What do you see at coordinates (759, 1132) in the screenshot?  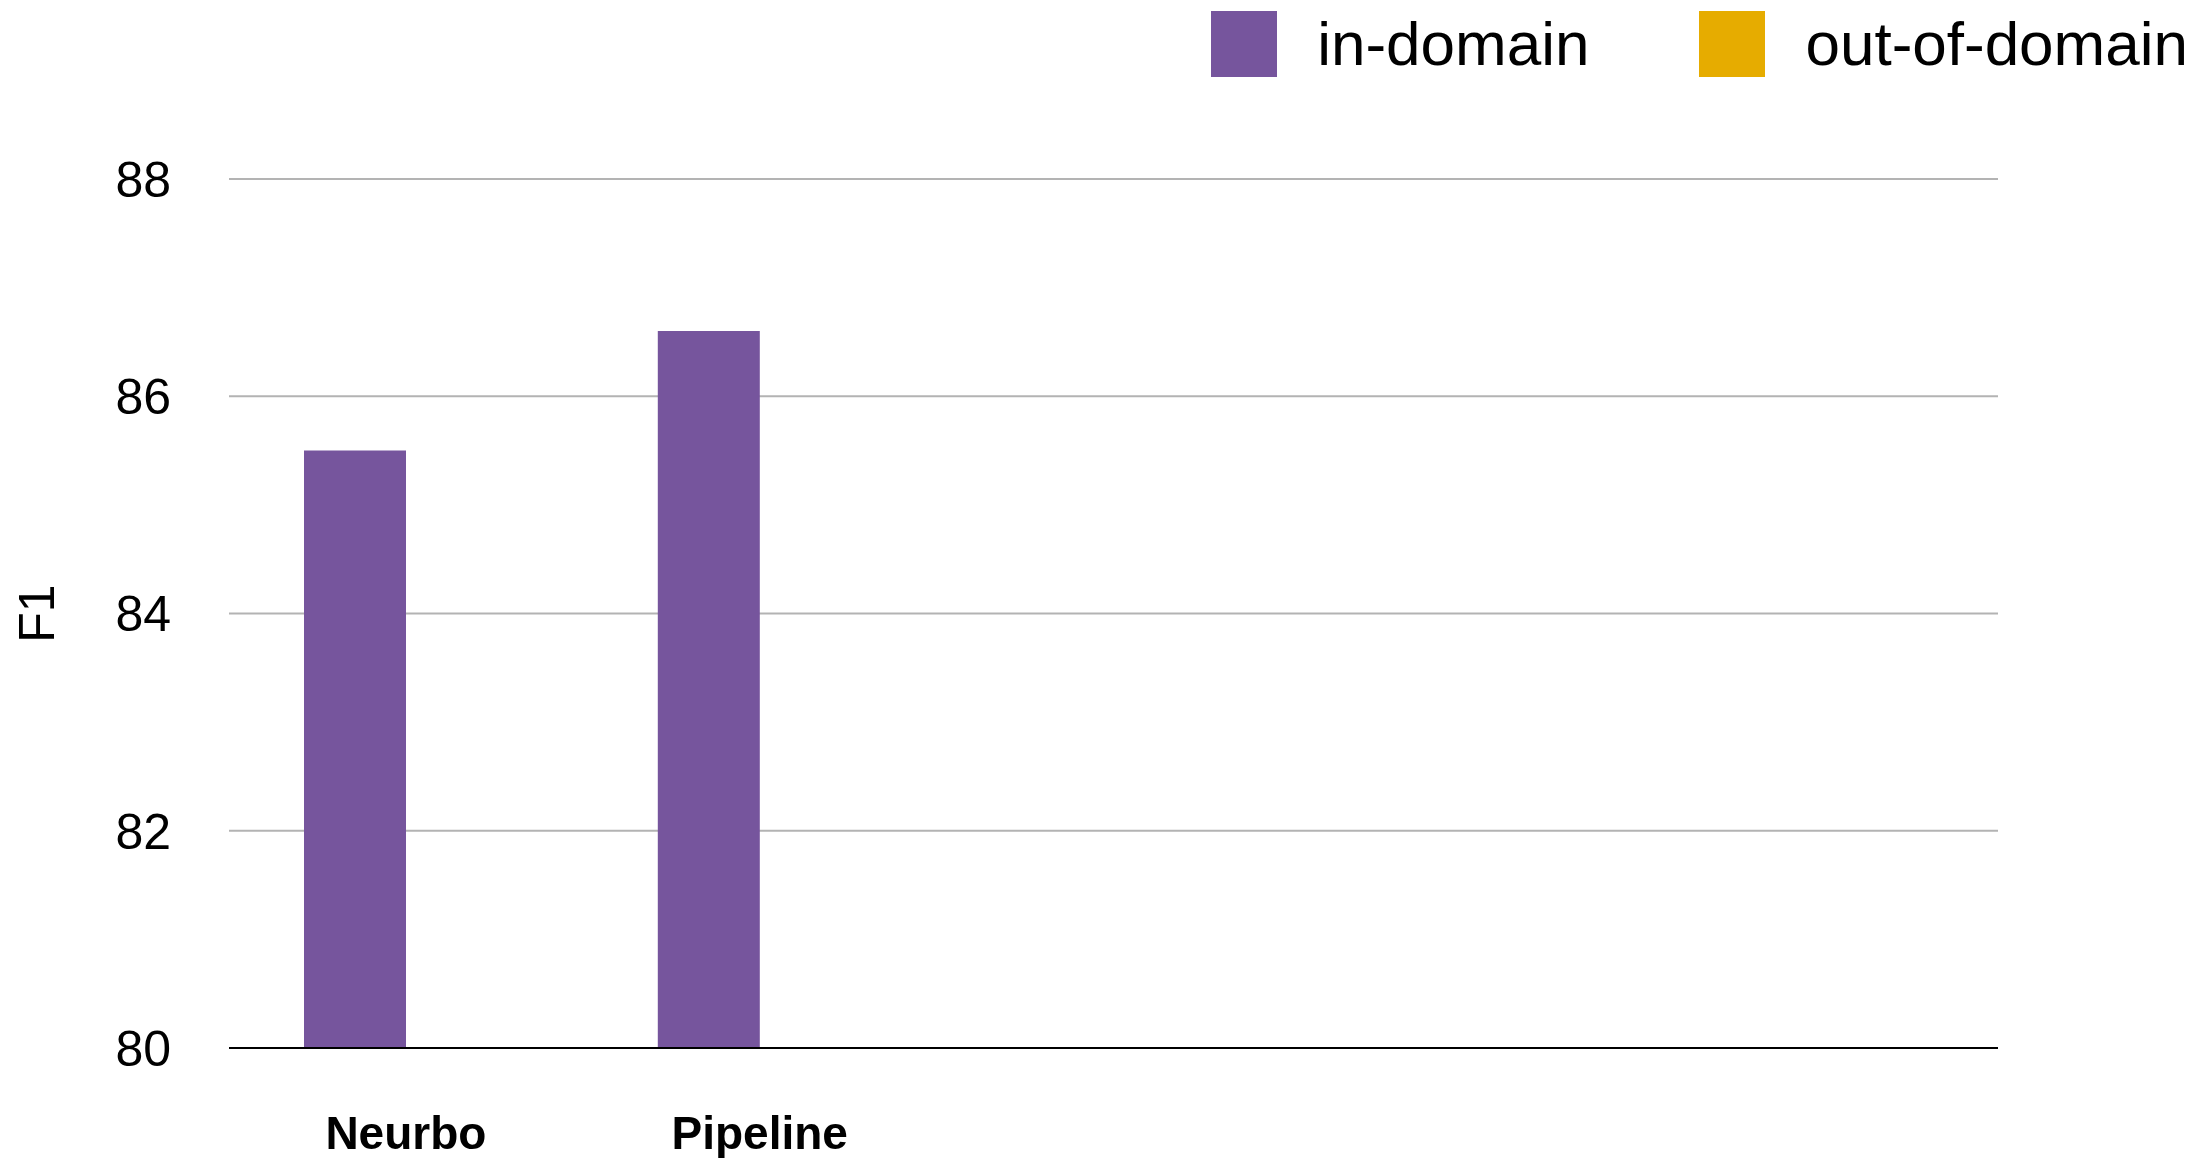 I see `x-tick-label: Pipeline` at bounding box center [759, 1132].